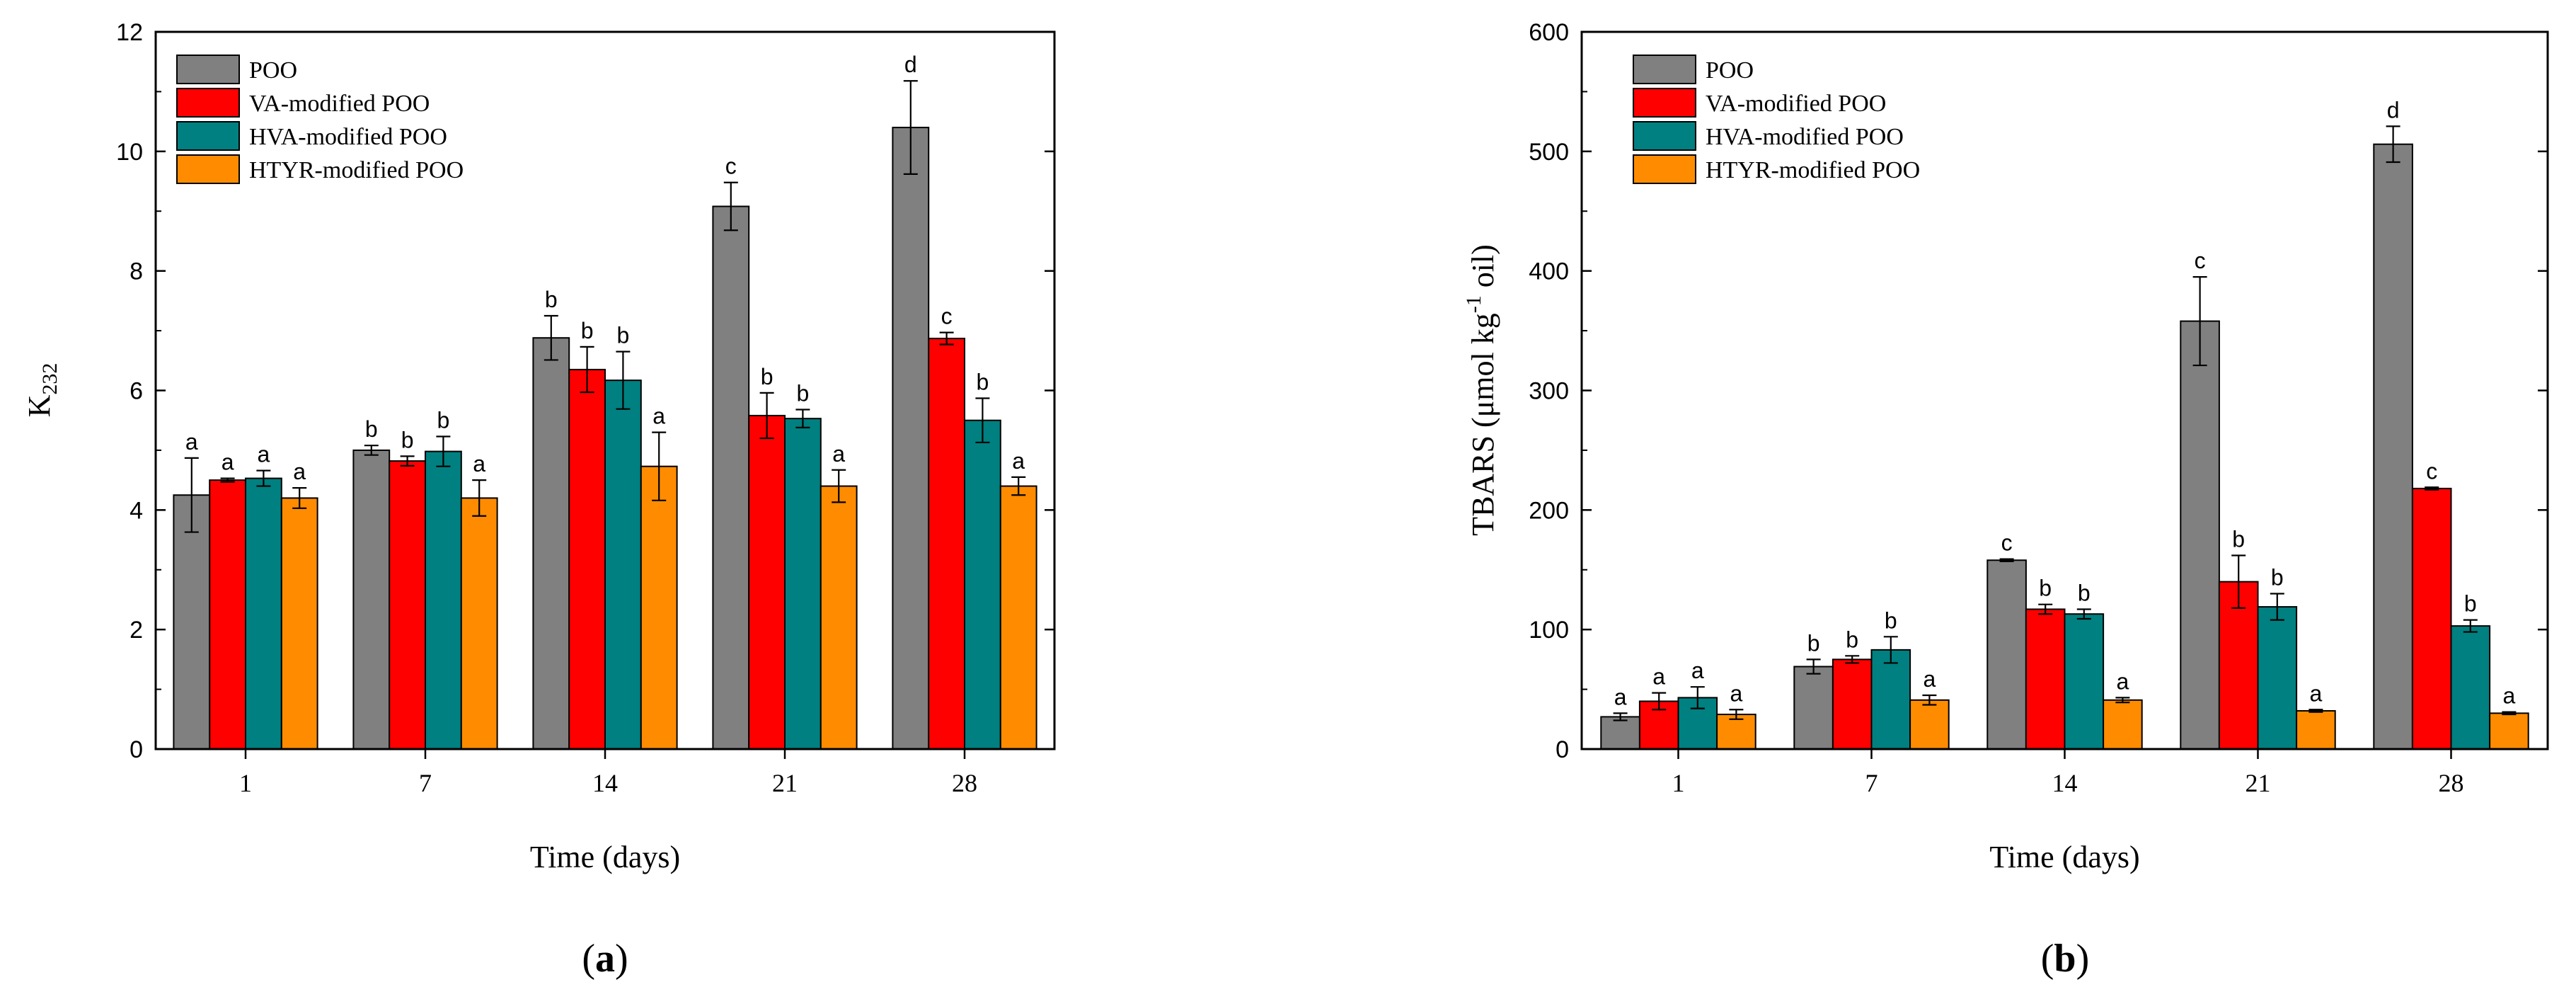 The image size is (2576, 999). What do you see at coordinates (2065, 783) in the screenshot?
I see `panel-b-xtick-label: 14` at bounding box center [2065, 783].